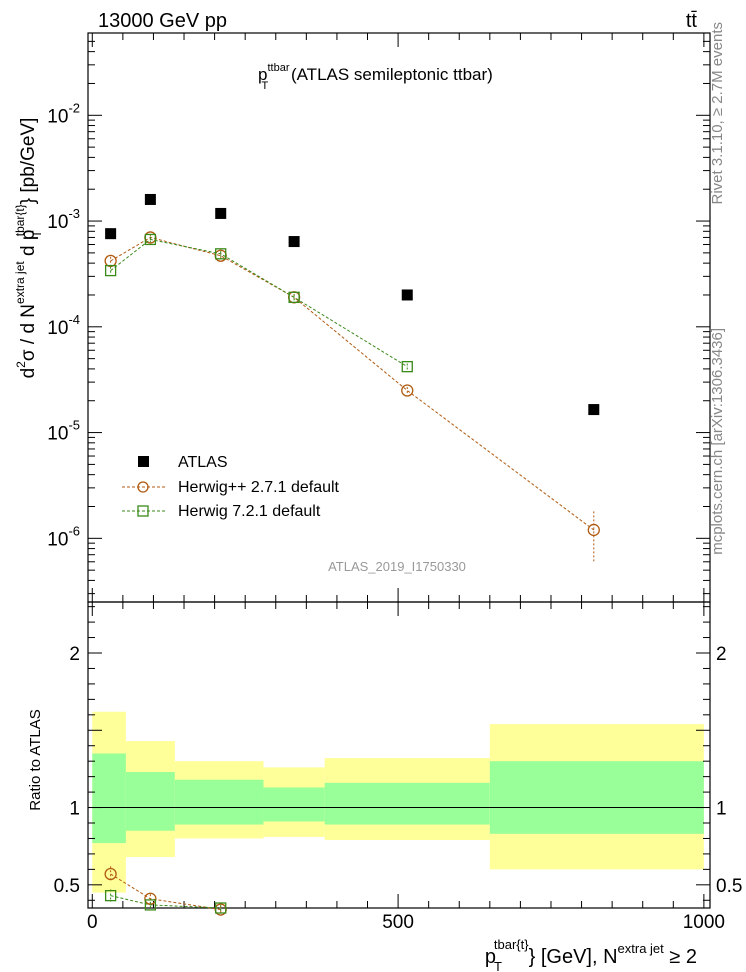 Image resolution: width=746 pixels, height=972 pixels. Describe the element at coordinates (74, 654) in the screenshot. I see `ratio-y-tick-label-left-2: 2` at that location.